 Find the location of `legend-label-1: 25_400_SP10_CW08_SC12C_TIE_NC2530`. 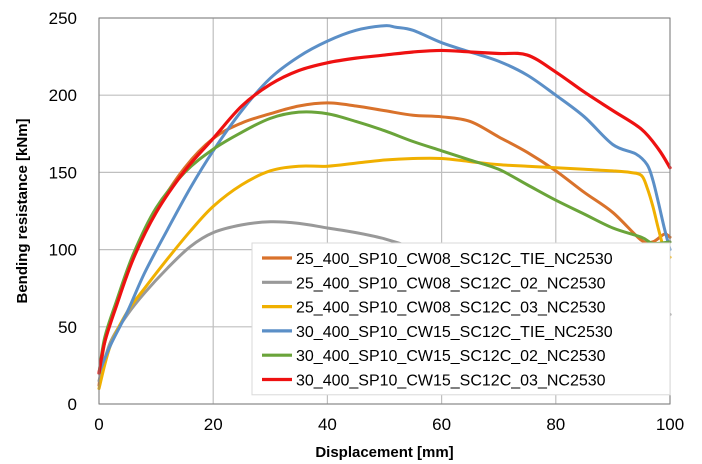

legend-label-1: 25_400_SP10_CW08_SC12C_TIE_NC2530 is located at coordinates (454, 259).